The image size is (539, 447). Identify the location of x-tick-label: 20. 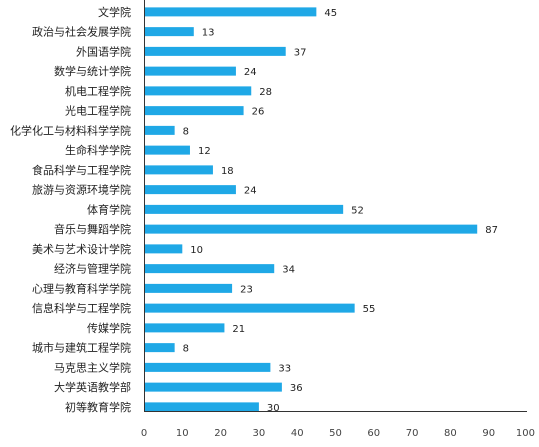
(220, 433).